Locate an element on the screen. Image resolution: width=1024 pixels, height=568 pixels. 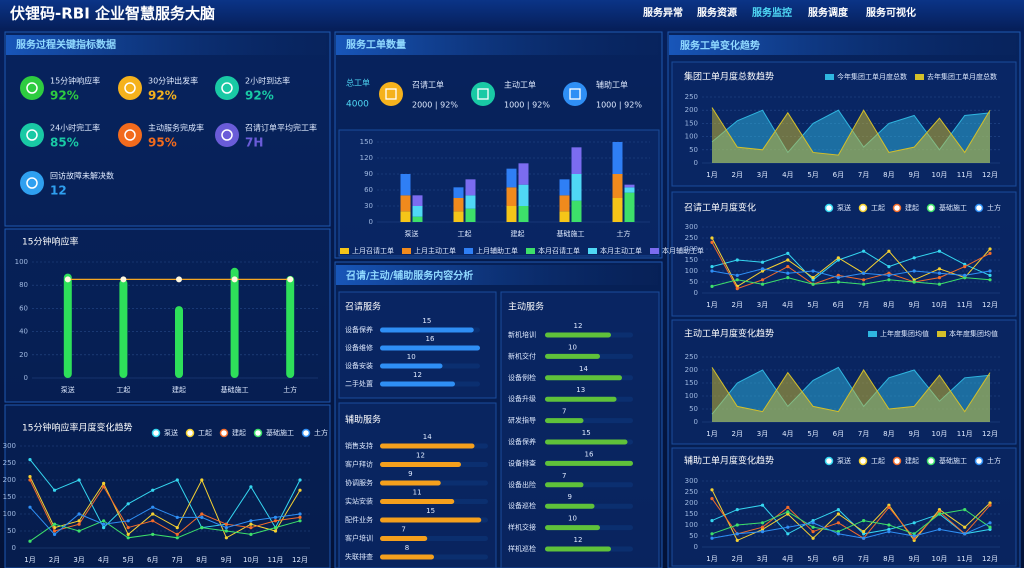
y-tick-label: 100 is located at coordinates (691, 137).